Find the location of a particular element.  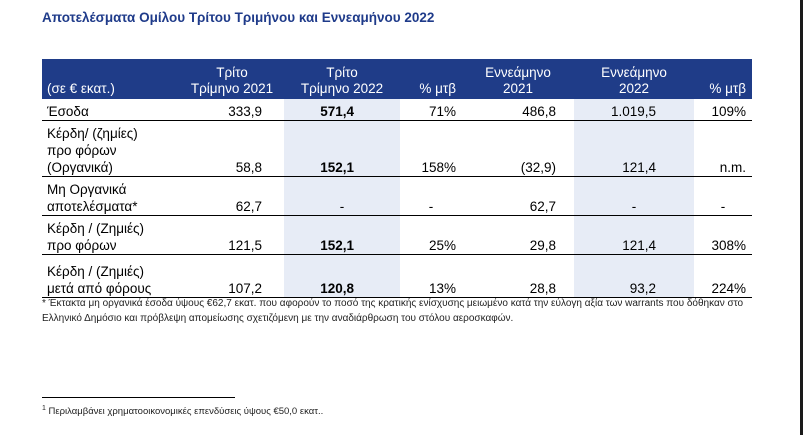

cell-9m-2022: 93,2 is located at coordinates (634, 275).